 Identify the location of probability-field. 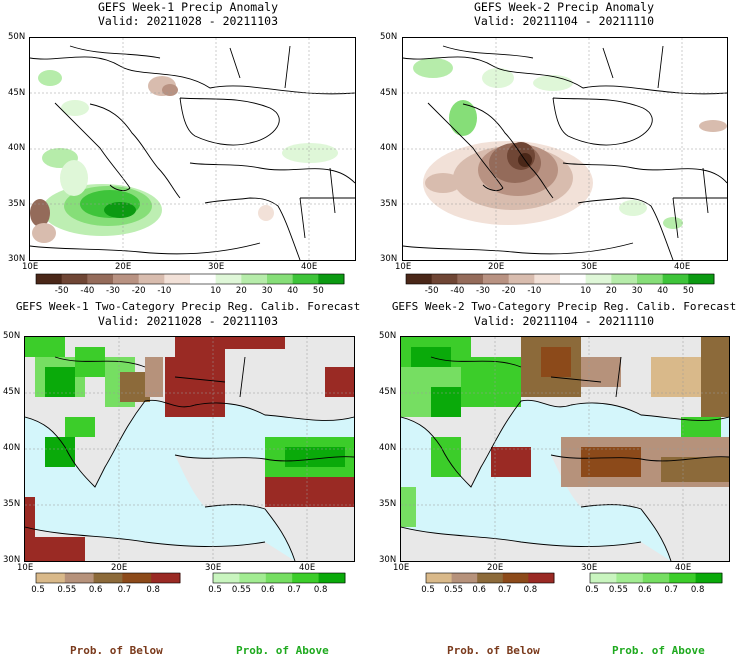
(189, 449).